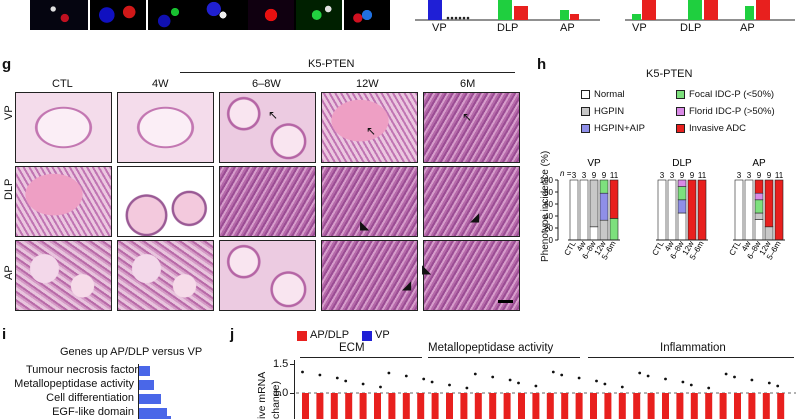  I want to click on h-n-label: n =, so click(566, 173).